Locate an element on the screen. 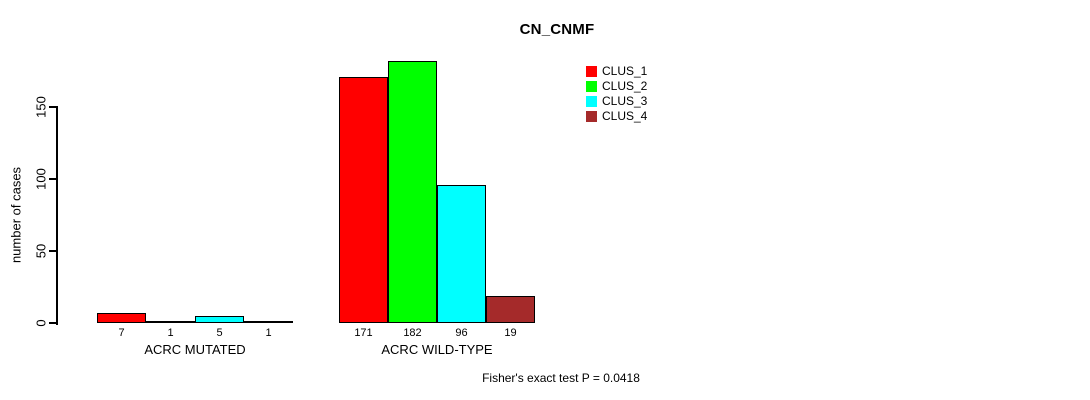 This screenshot has height=400, width=1090. bar-value-label: 19 is located at coordinates (510, 333).